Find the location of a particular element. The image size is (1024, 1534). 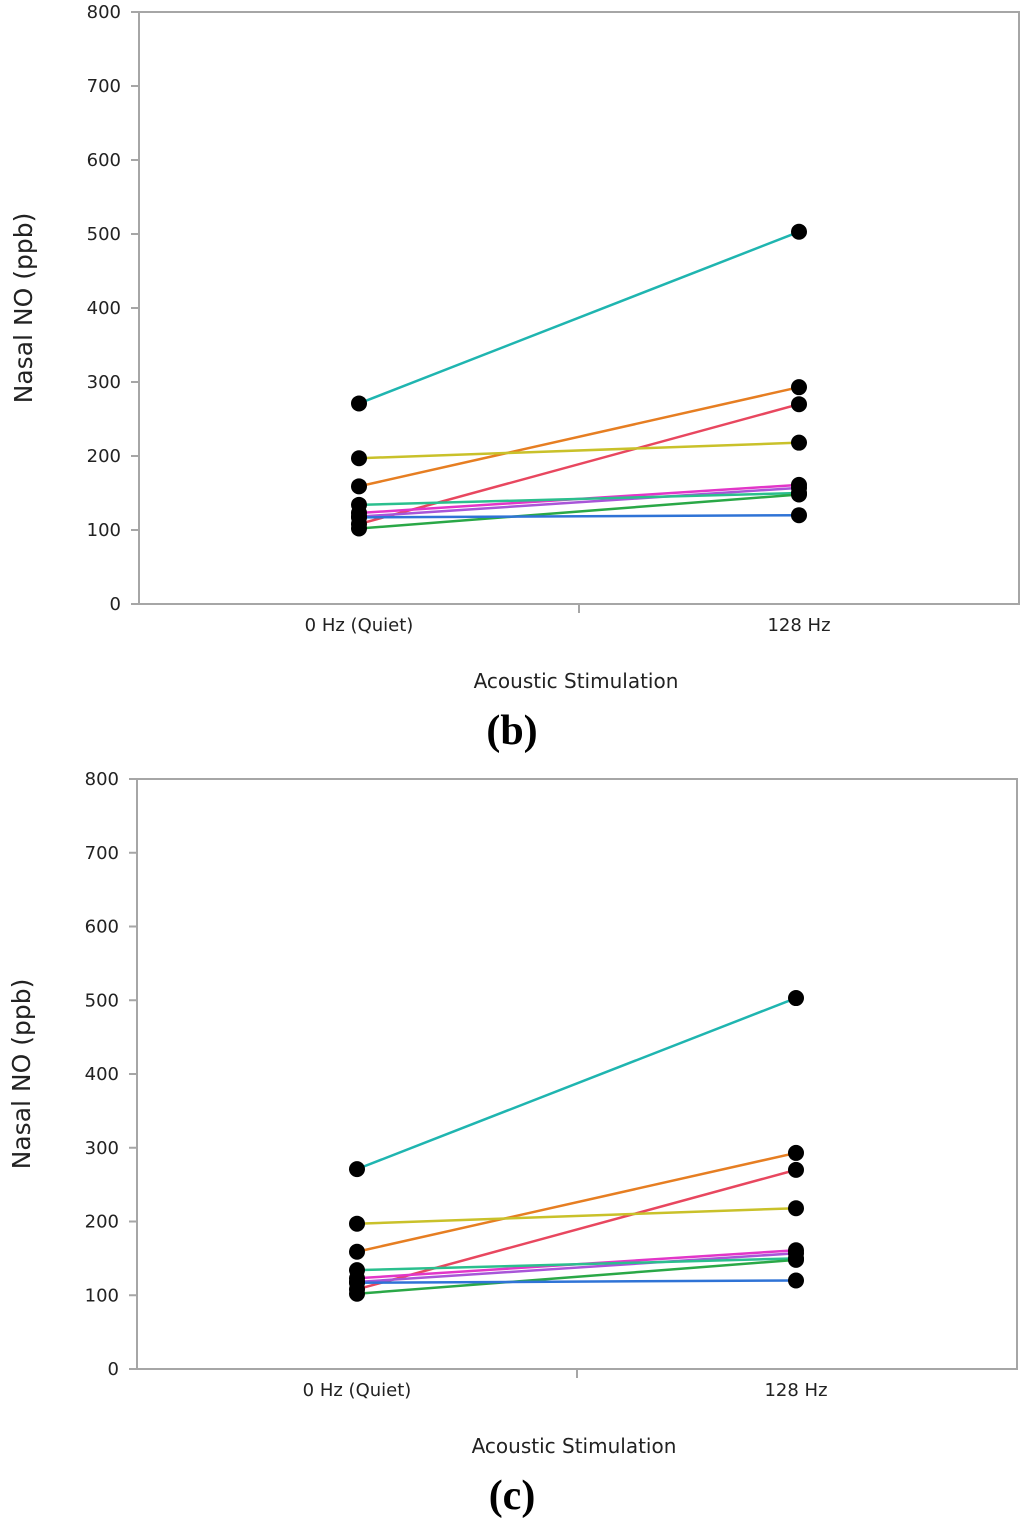

panel-label: (b) is located at coordinates (511, 731).